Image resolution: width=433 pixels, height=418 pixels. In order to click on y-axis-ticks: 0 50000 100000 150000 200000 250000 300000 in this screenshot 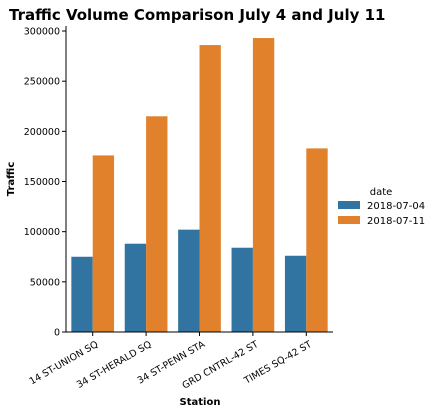, I will do `click(45, 183)`.